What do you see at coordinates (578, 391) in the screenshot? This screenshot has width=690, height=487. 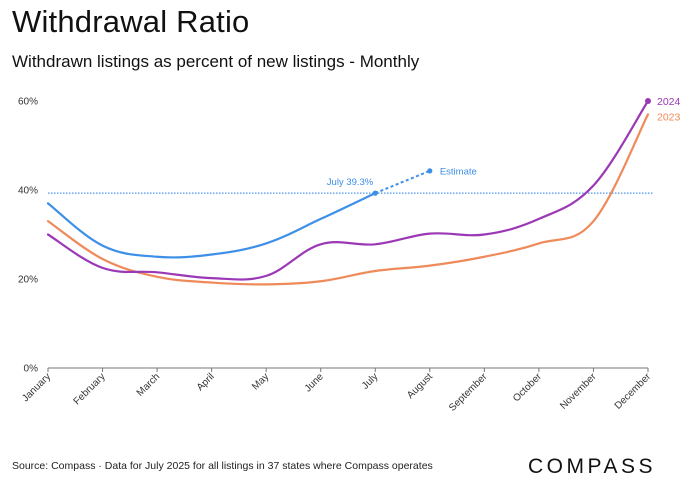 I see `x-tick-label: November` at bounding box center [578, 391].